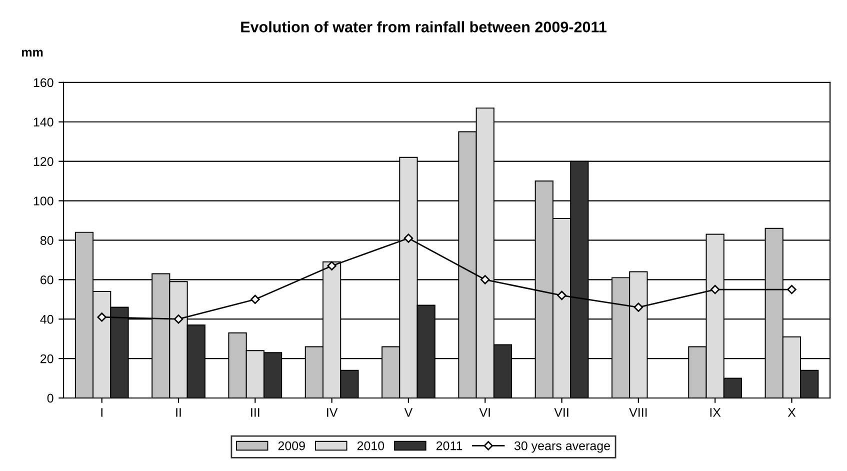 This screenshot has height=471, width=847. Describe the element at coordinates (44, 201) in the screenshot. I see `y-tick-label: 100` at that location.